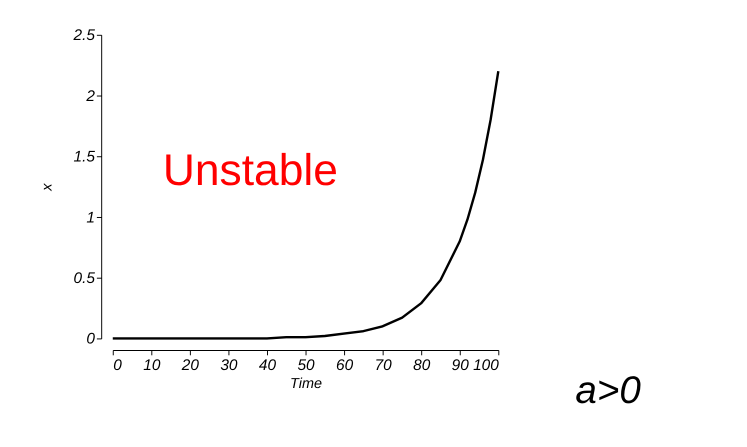 The height and width of the screenshot is (447, 747). Describe the element at coordinates (383, 365) in the screenshot. I see `x-tick-label: 70` at that location.